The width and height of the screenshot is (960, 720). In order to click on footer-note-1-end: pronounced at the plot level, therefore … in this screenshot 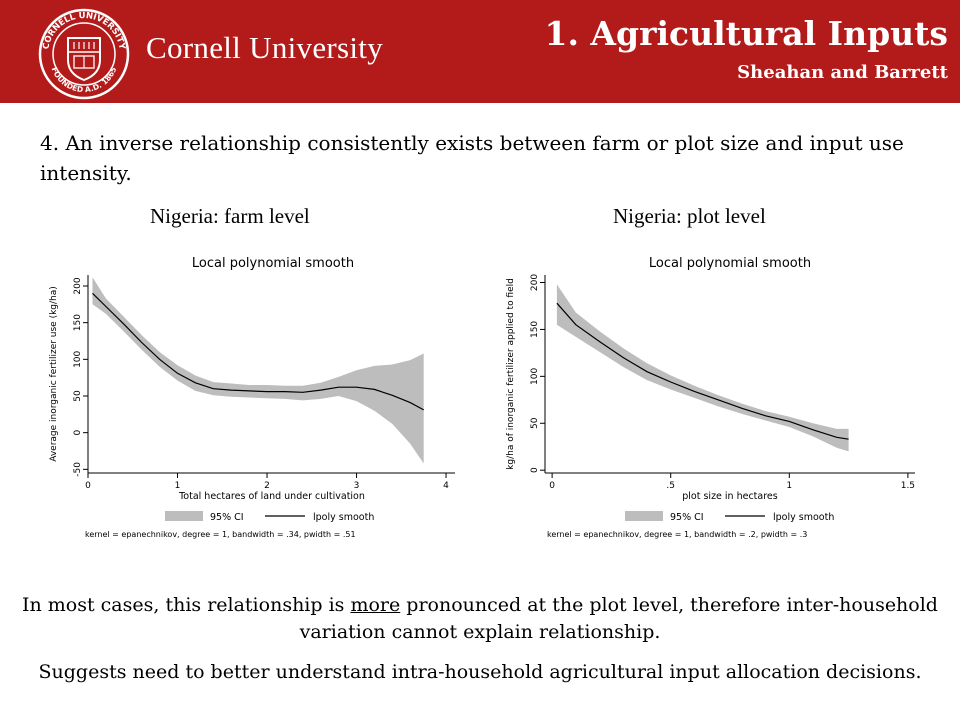, I will do `click(618, 618)`.